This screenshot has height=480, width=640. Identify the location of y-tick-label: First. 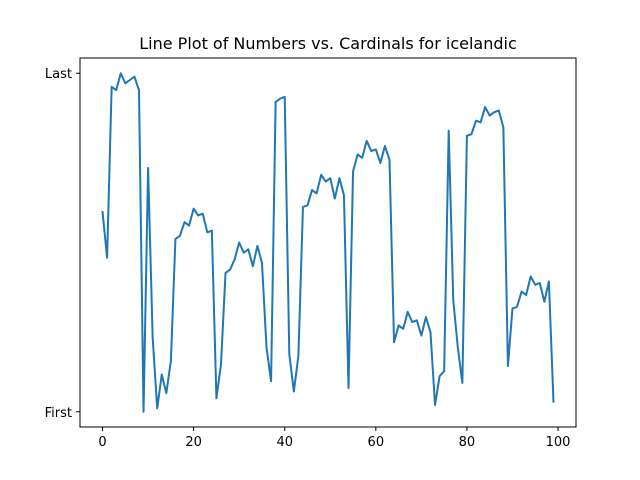
(58, 413).